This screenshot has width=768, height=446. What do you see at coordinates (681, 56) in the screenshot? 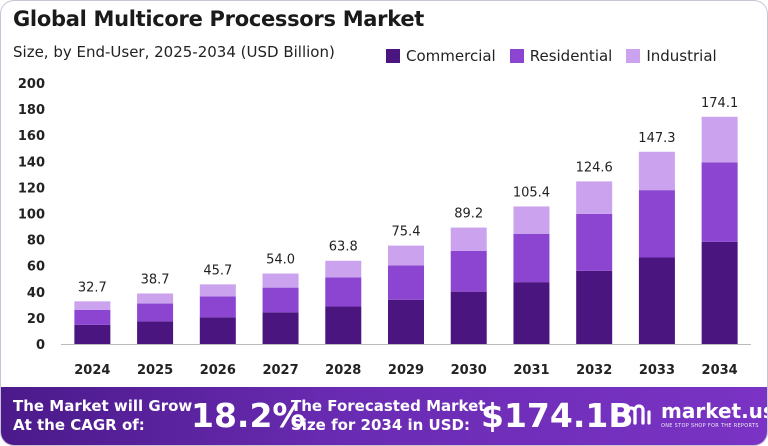
I see `legend-label-industrial: Industrial` at bounding box center [681, 56].